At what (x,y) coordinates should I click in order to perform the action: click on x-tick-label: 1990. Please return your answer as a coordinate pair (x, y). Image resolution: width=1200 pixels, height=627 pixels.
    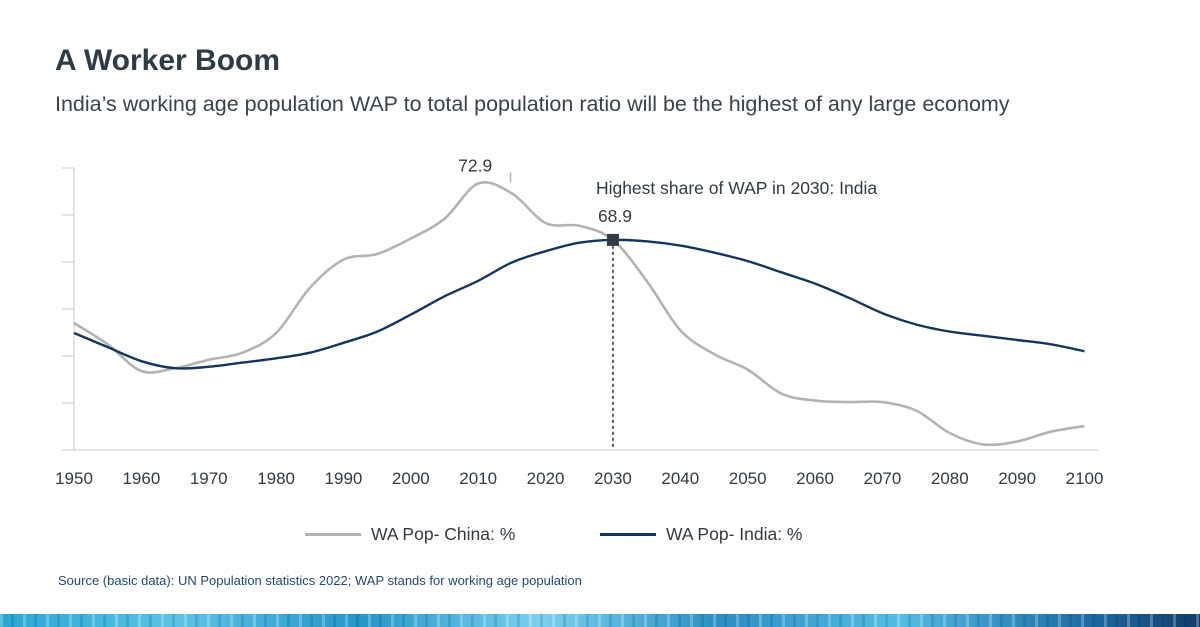
    Looking at the image, I should click on (344, 478).